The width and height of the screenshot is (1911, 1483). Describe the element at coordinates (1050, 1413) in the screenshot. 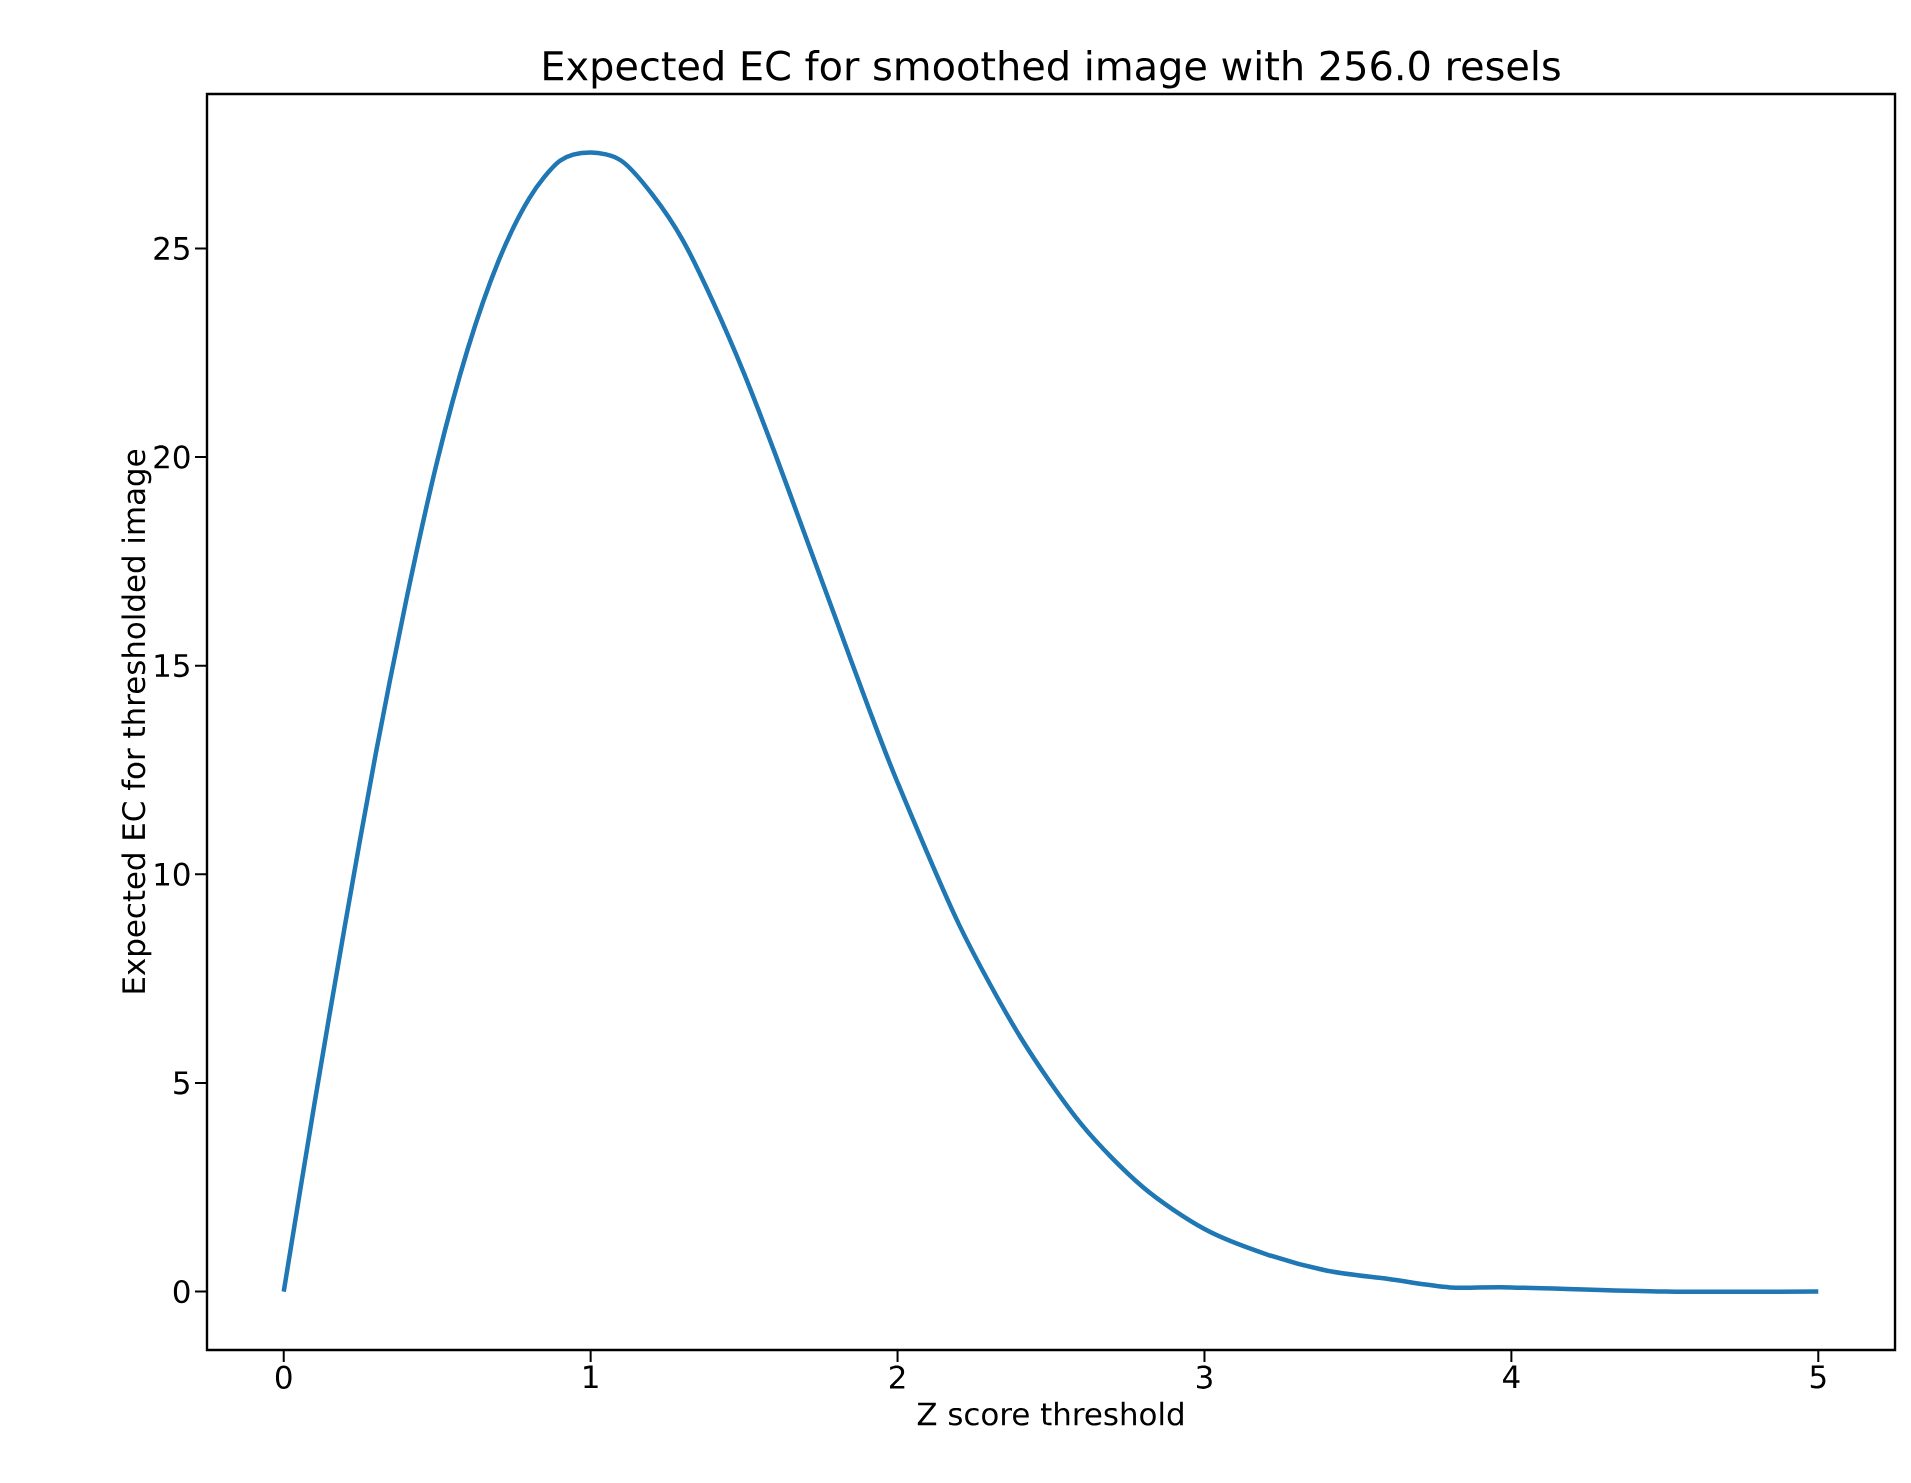

I see `x-axis-title: Z score threshold` at that location.